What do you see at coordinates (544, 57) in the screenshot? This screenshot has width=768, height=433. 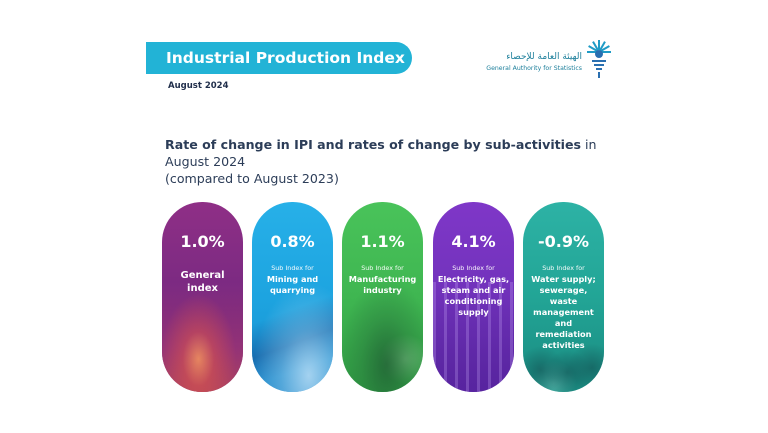 I see `logo-arabic-text: الهيئة العامة للإحصاء` at bounding box center [544, 57].